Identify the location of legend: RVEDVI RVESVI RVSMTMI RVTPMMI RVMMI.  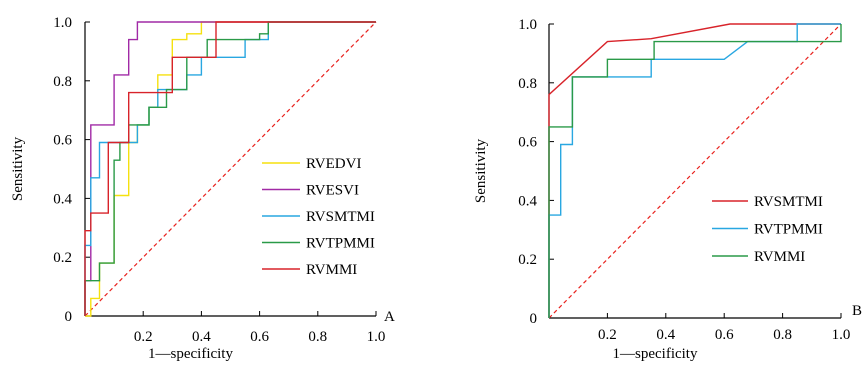
(318, 217).